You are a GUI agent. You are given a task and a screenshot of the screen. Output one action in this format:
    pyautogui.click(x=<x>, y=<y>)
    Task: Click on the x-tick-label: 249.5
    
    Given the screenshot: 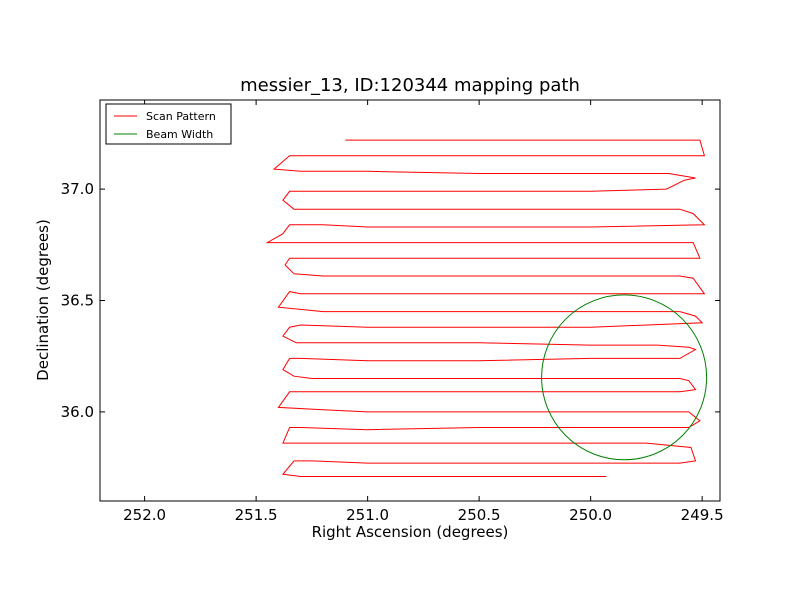 What is the action you would take?
    pyautogui.click(x=702, y=515)
    